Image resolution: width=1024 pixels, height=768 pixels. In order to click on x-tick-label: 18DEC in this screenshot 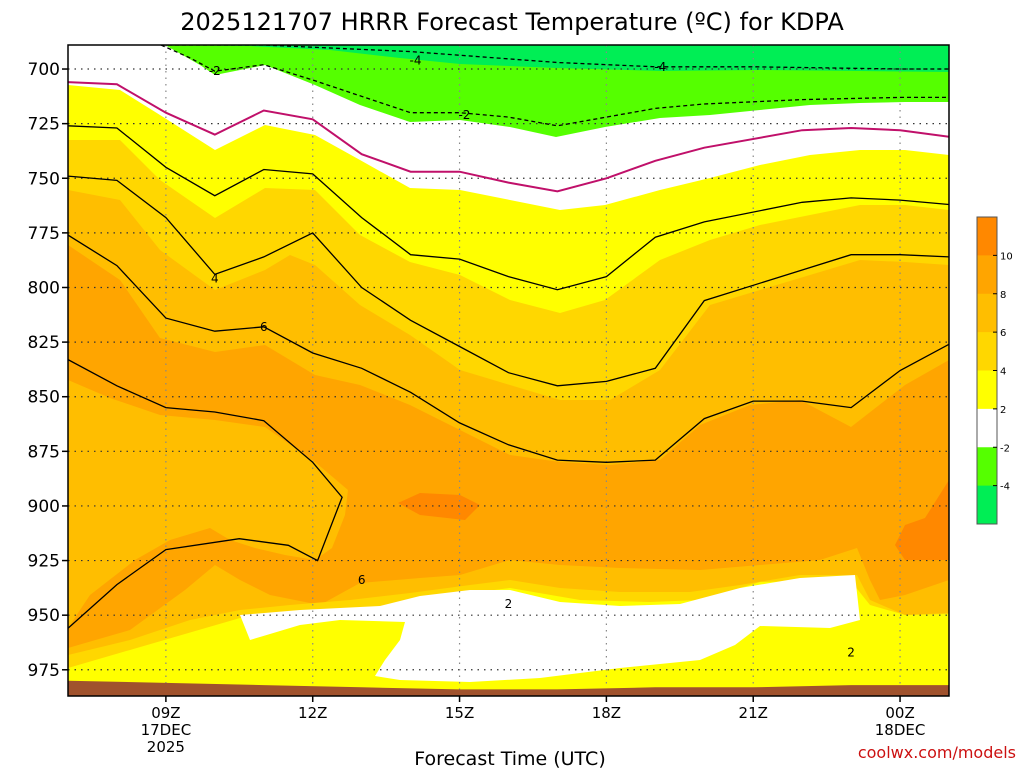, I will do `click(900, 730)`.